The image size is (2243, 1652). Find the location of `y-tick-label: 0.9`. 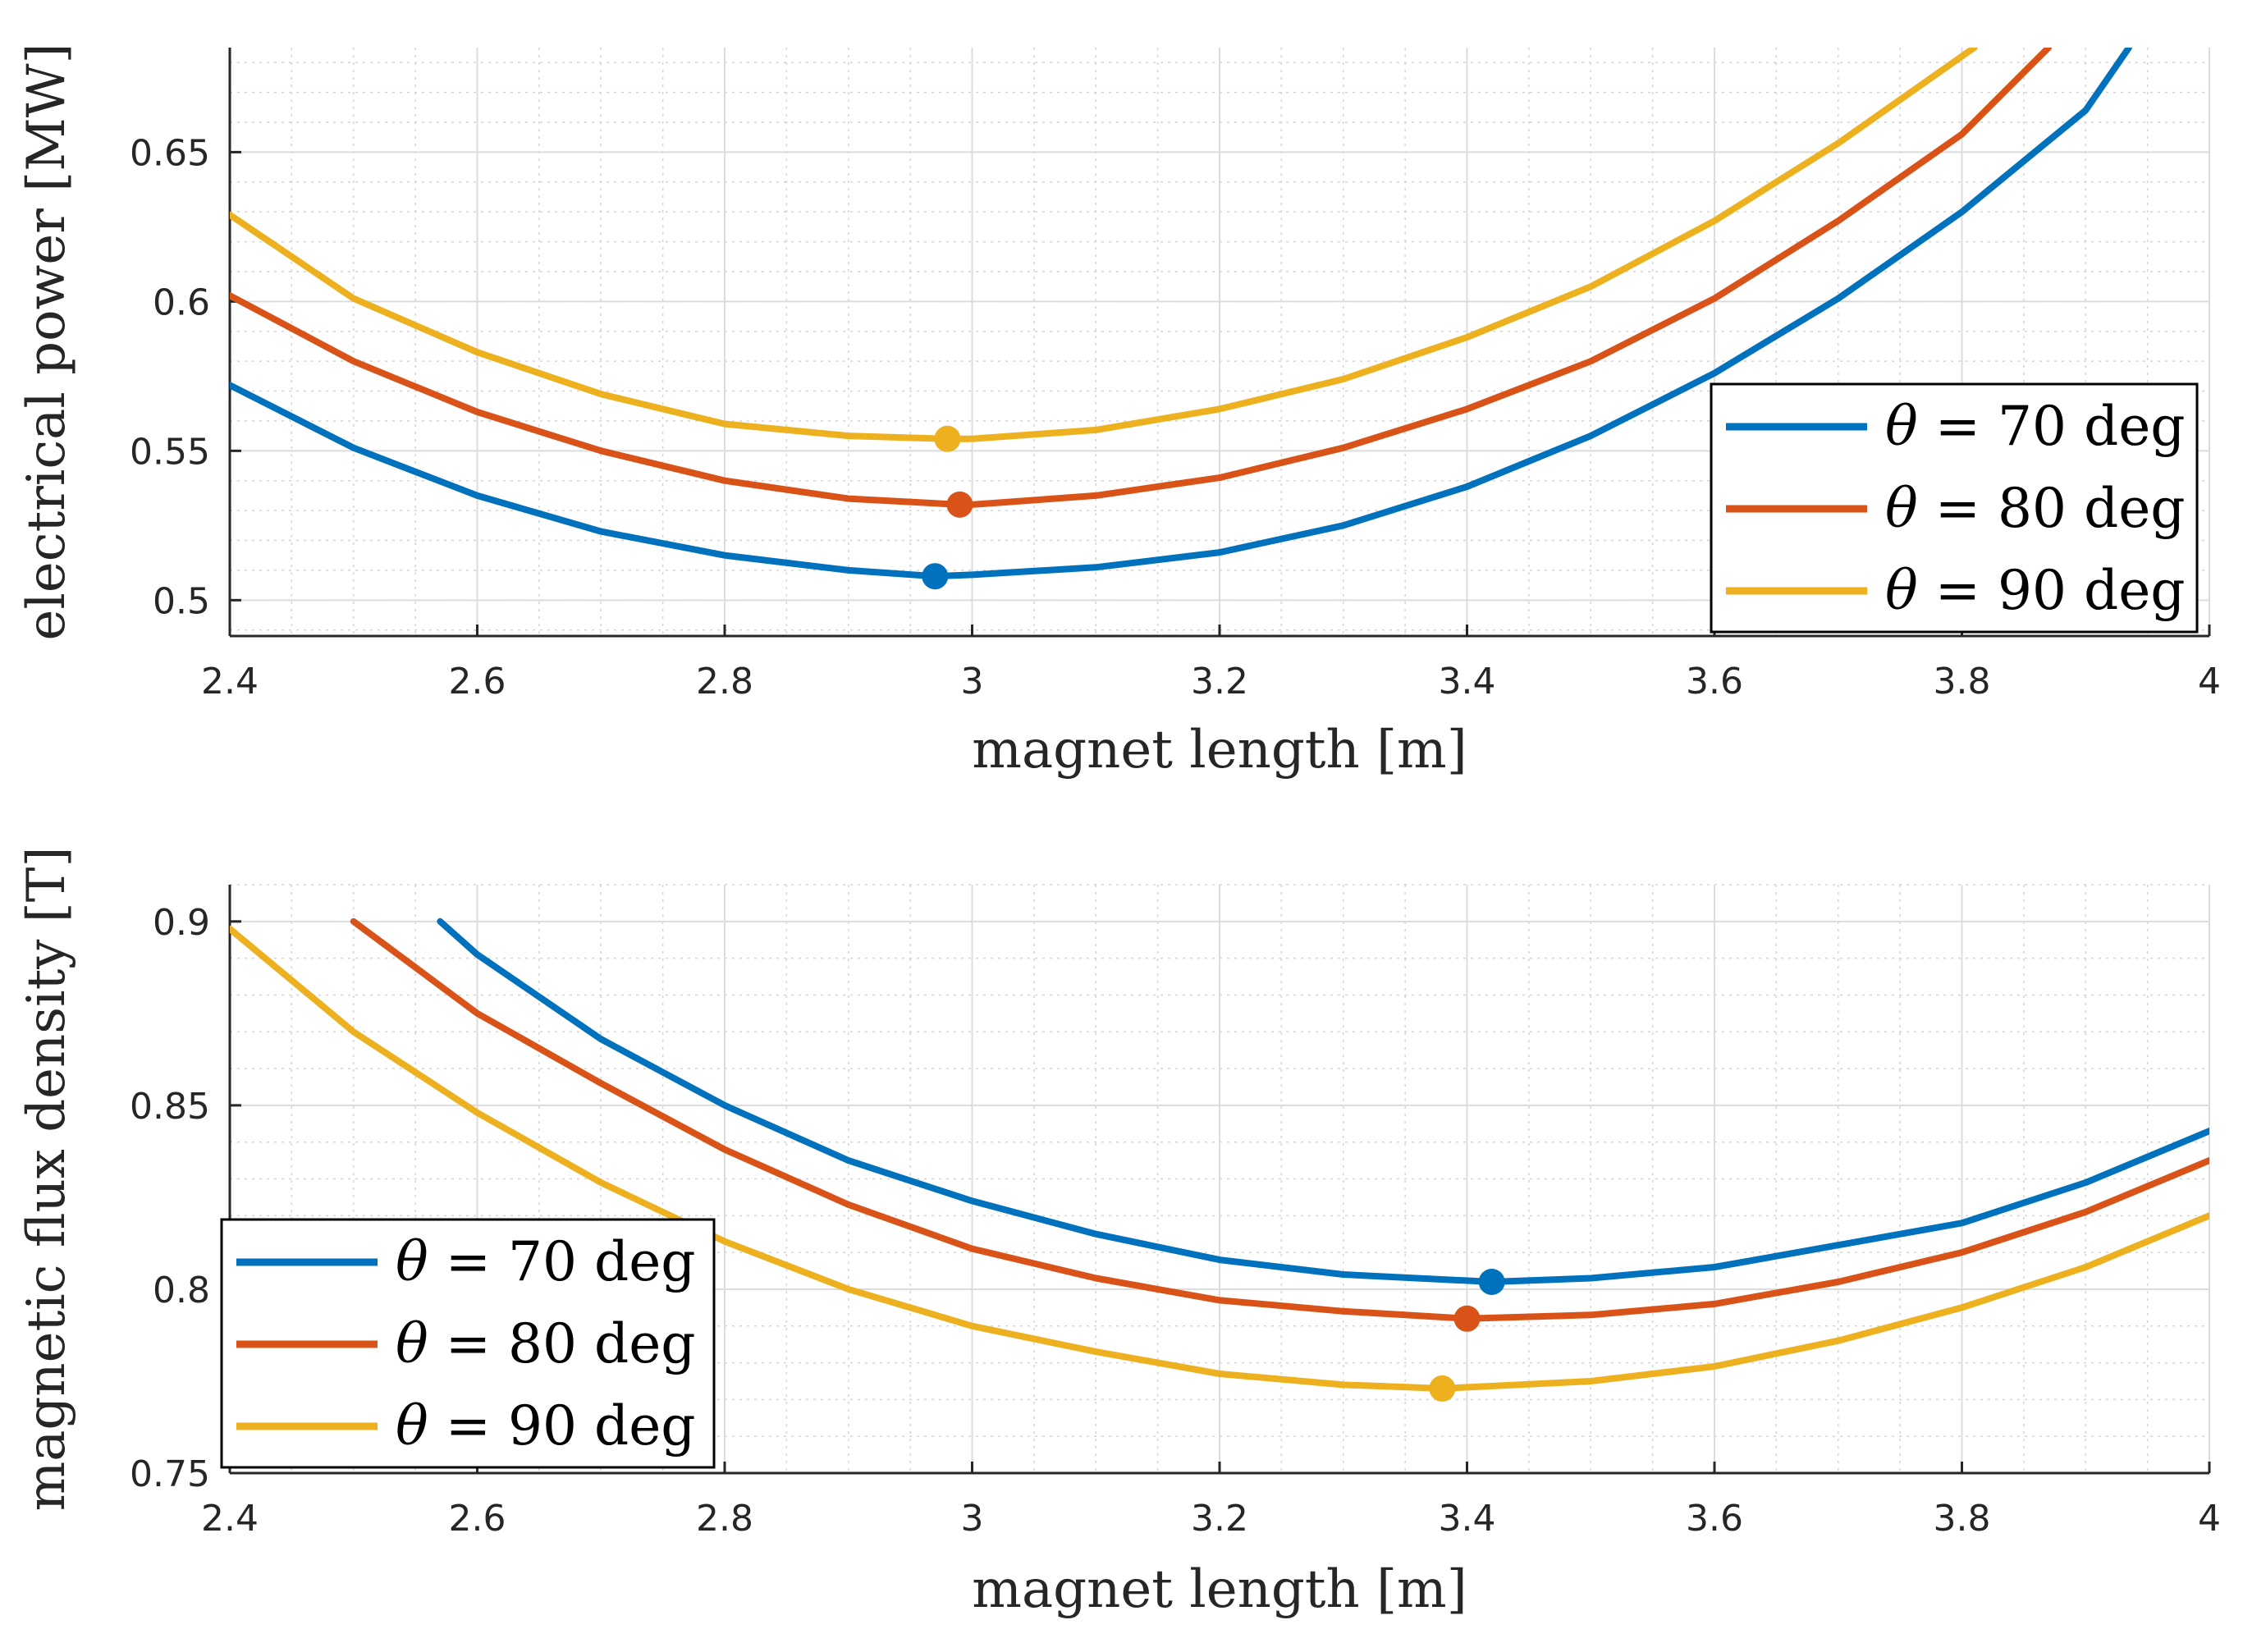

y-tick-label: 0.9 is located at coordinates (181, 923).